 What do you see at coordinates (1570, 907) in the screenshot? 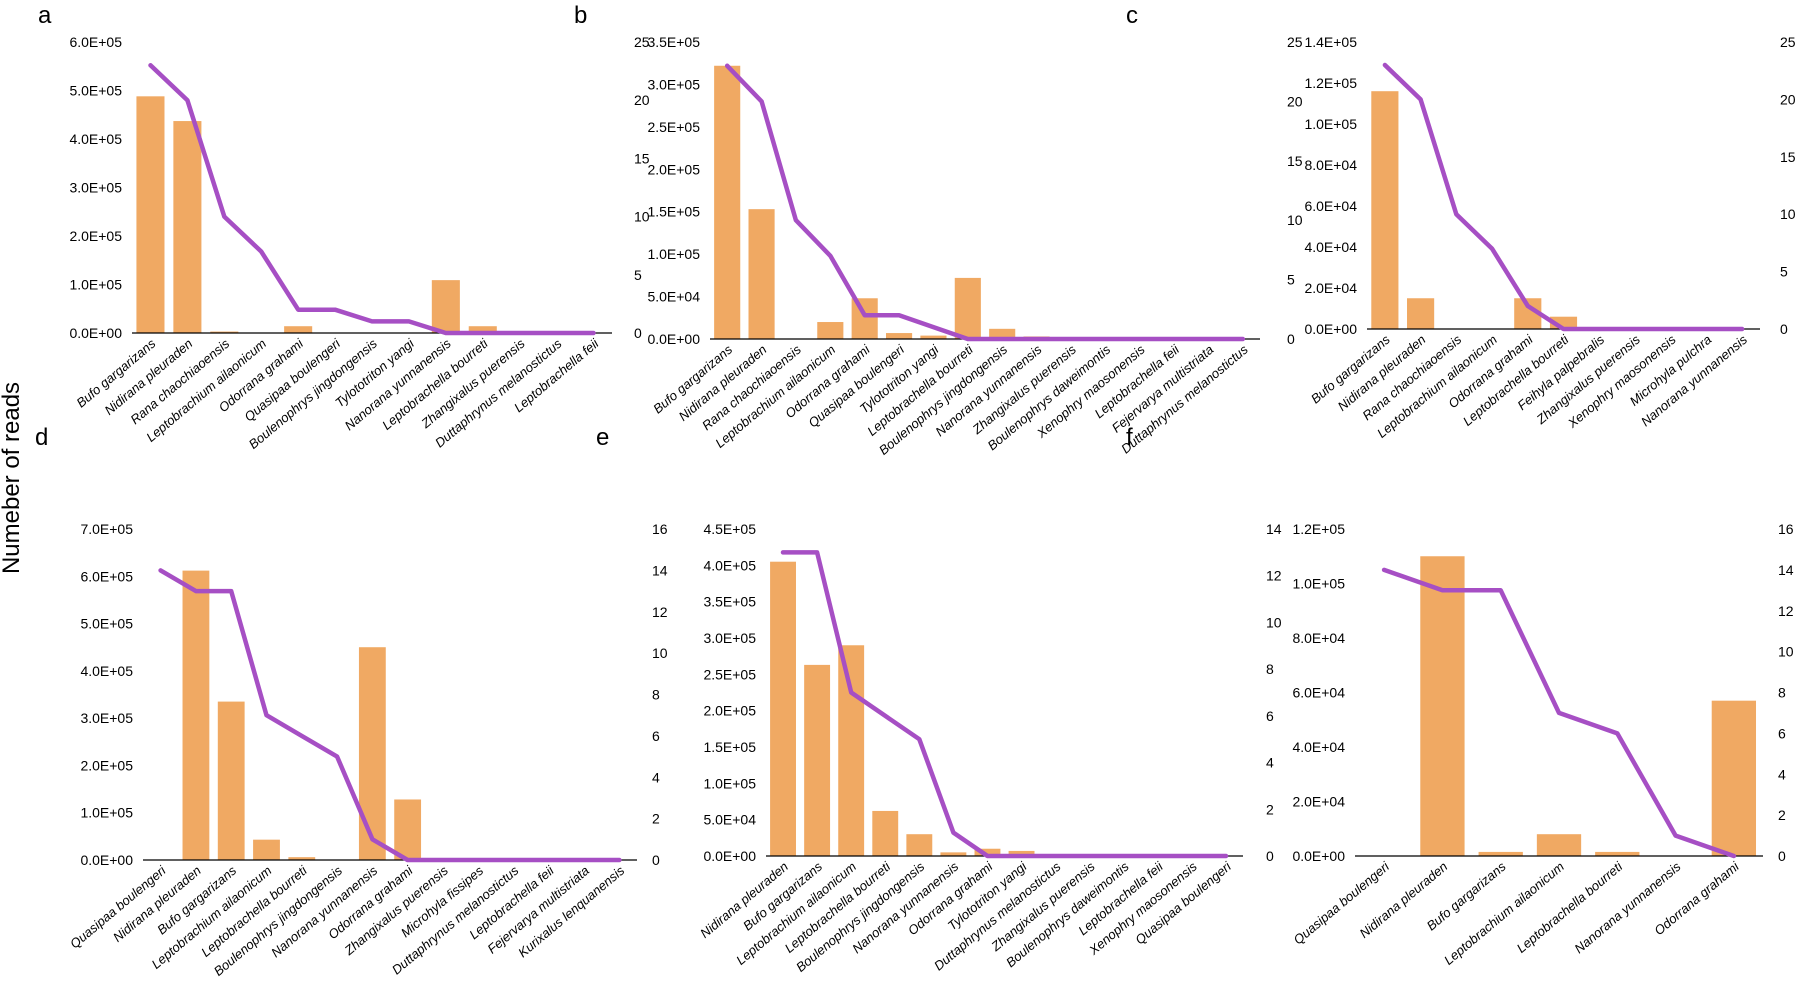
I see `x-tick-label: Leptobrachella bourreti` at bounding box center [1570, 907].